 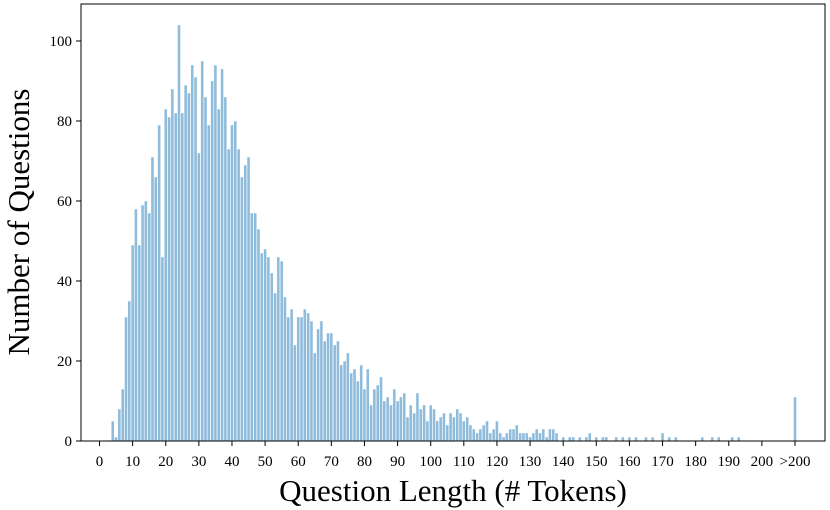 What do you see at coordinates (64, 282) in the screenshot?
I see `y-tick-label: 40` at bounding box center [64, 282].